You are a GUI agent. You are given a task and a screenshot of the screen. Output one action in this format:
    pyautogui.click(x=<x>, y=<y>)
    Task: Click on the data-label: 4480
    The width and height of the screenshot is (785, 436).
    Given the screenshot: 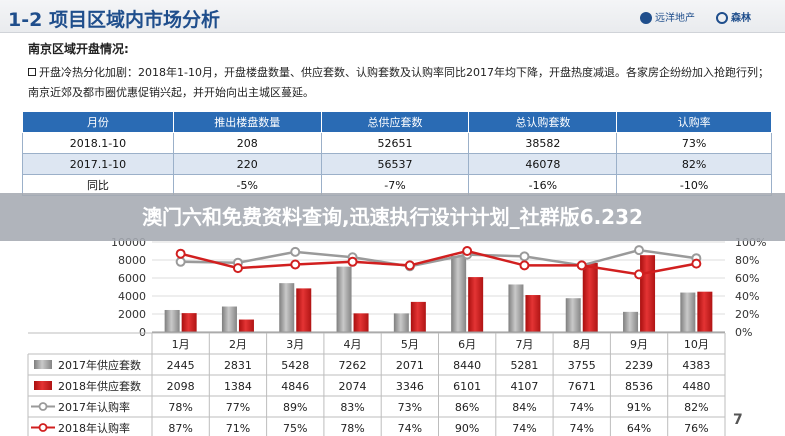 What is the action you would take?
    pyautogui.click(x=696, y=386)
    